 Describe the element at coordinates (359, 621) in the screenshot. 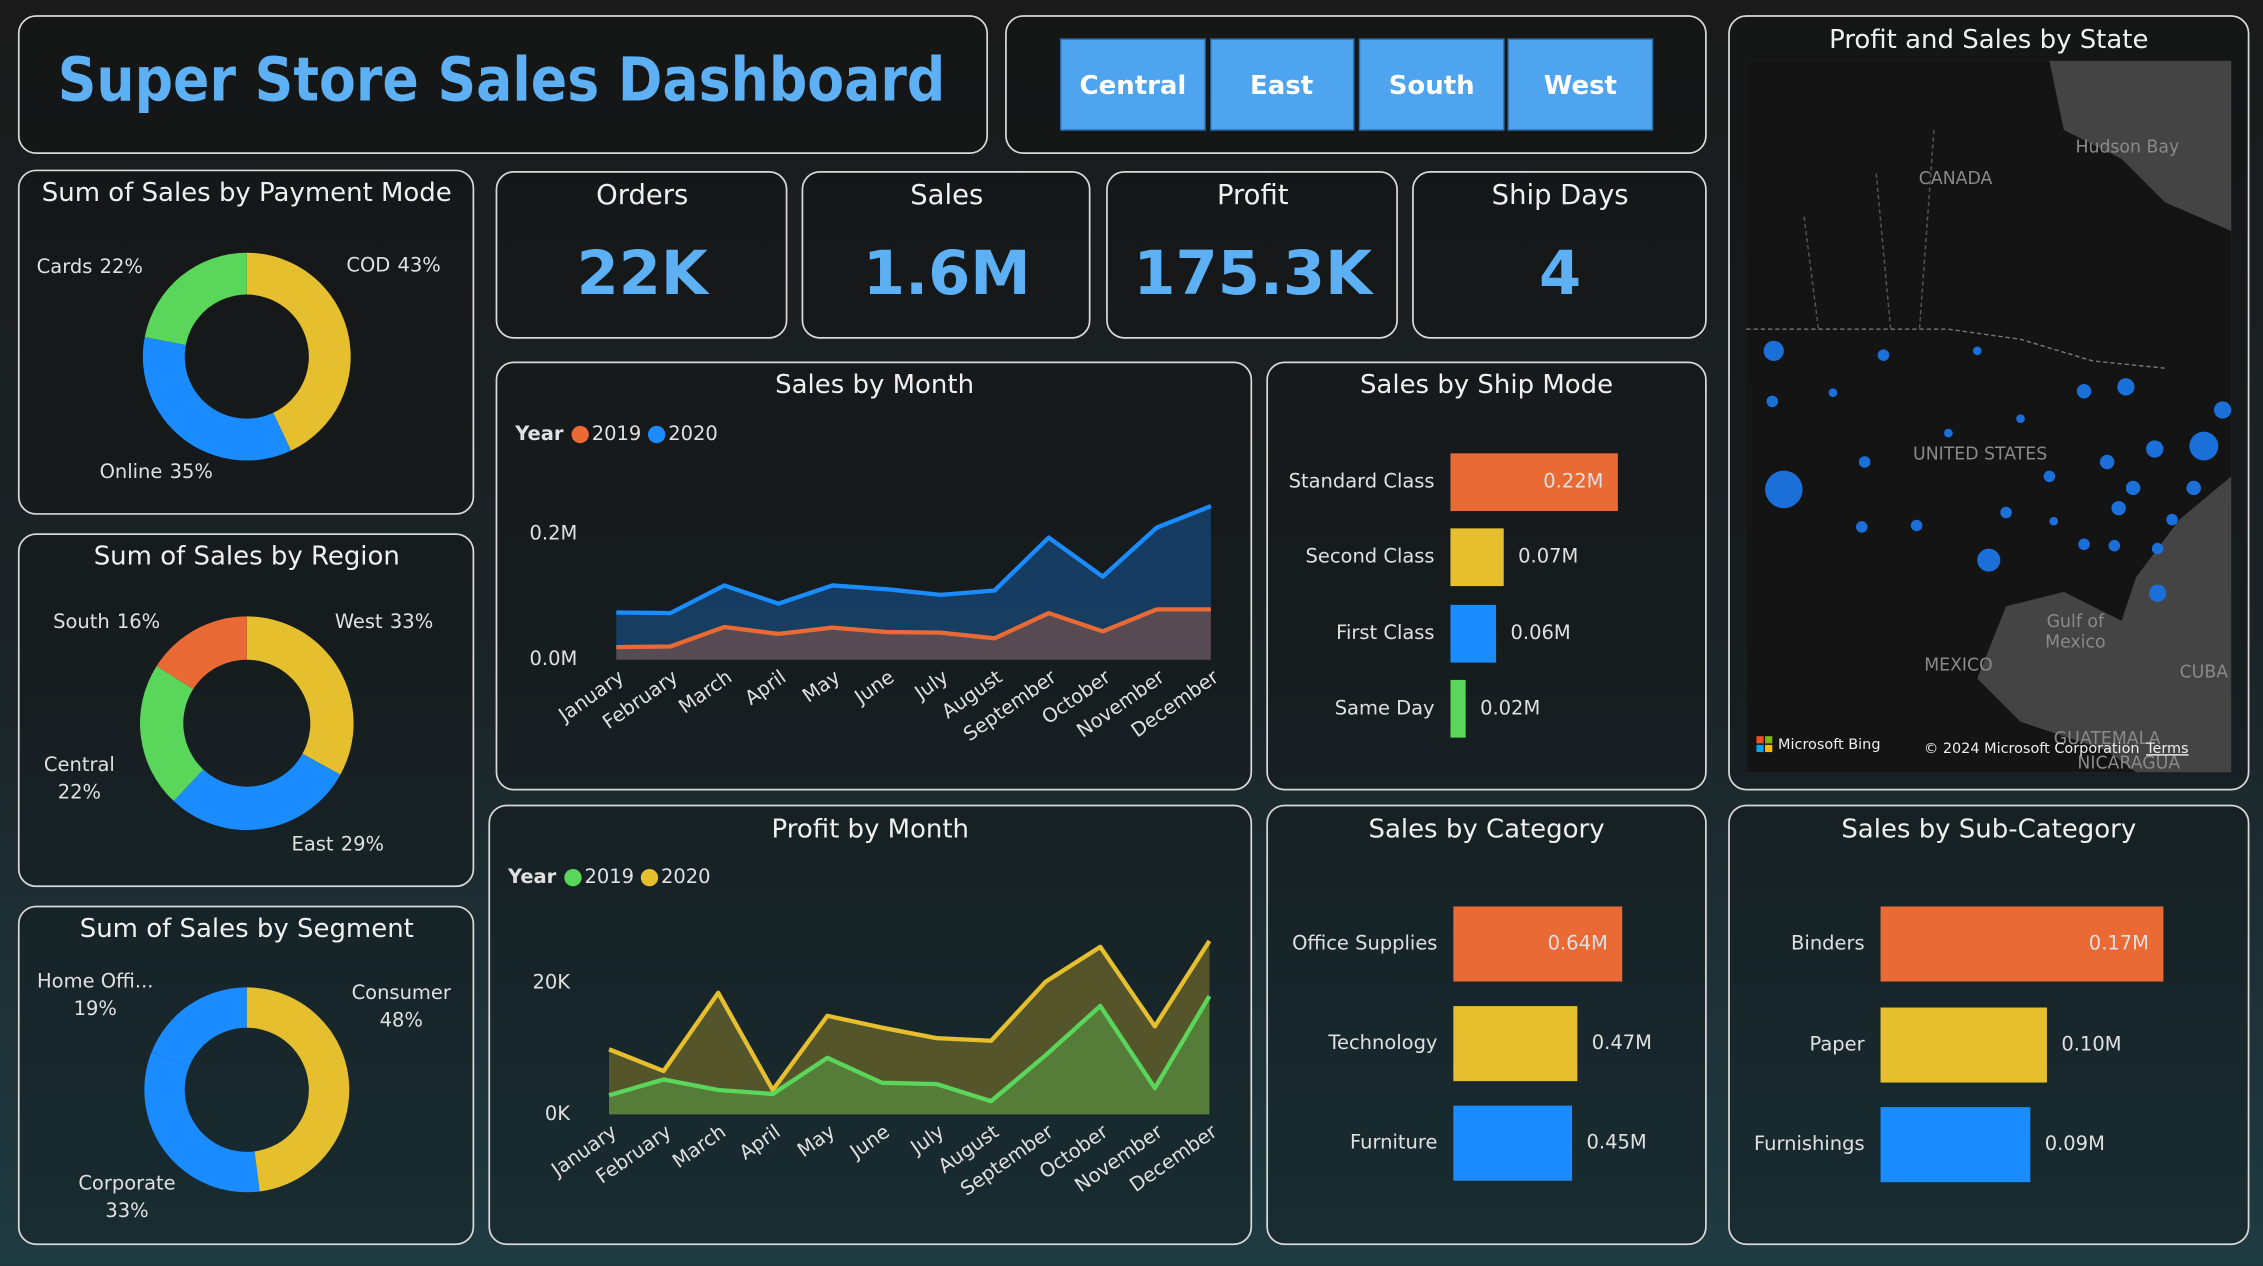

I see `slice-category: West` at that location.